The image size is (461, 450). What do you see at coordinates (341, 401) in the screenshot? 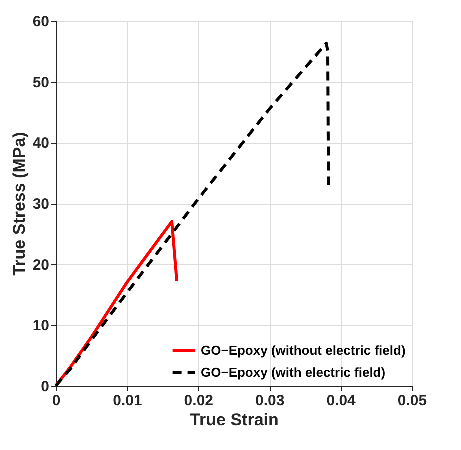
I see `x-tick-label: 0.04` at bounding box center [341, 401].